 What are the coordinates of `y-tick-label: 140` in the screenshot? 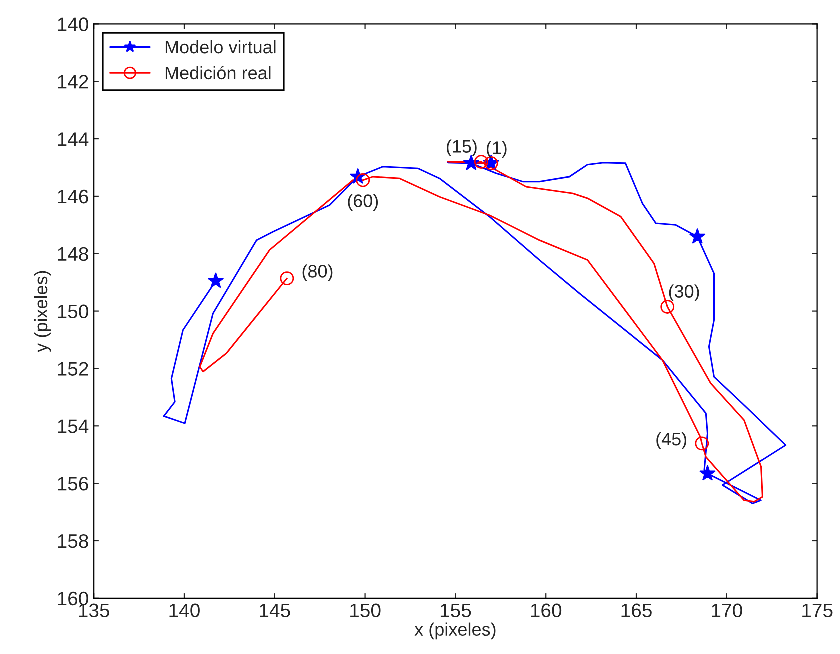 It's located at (73, 25).